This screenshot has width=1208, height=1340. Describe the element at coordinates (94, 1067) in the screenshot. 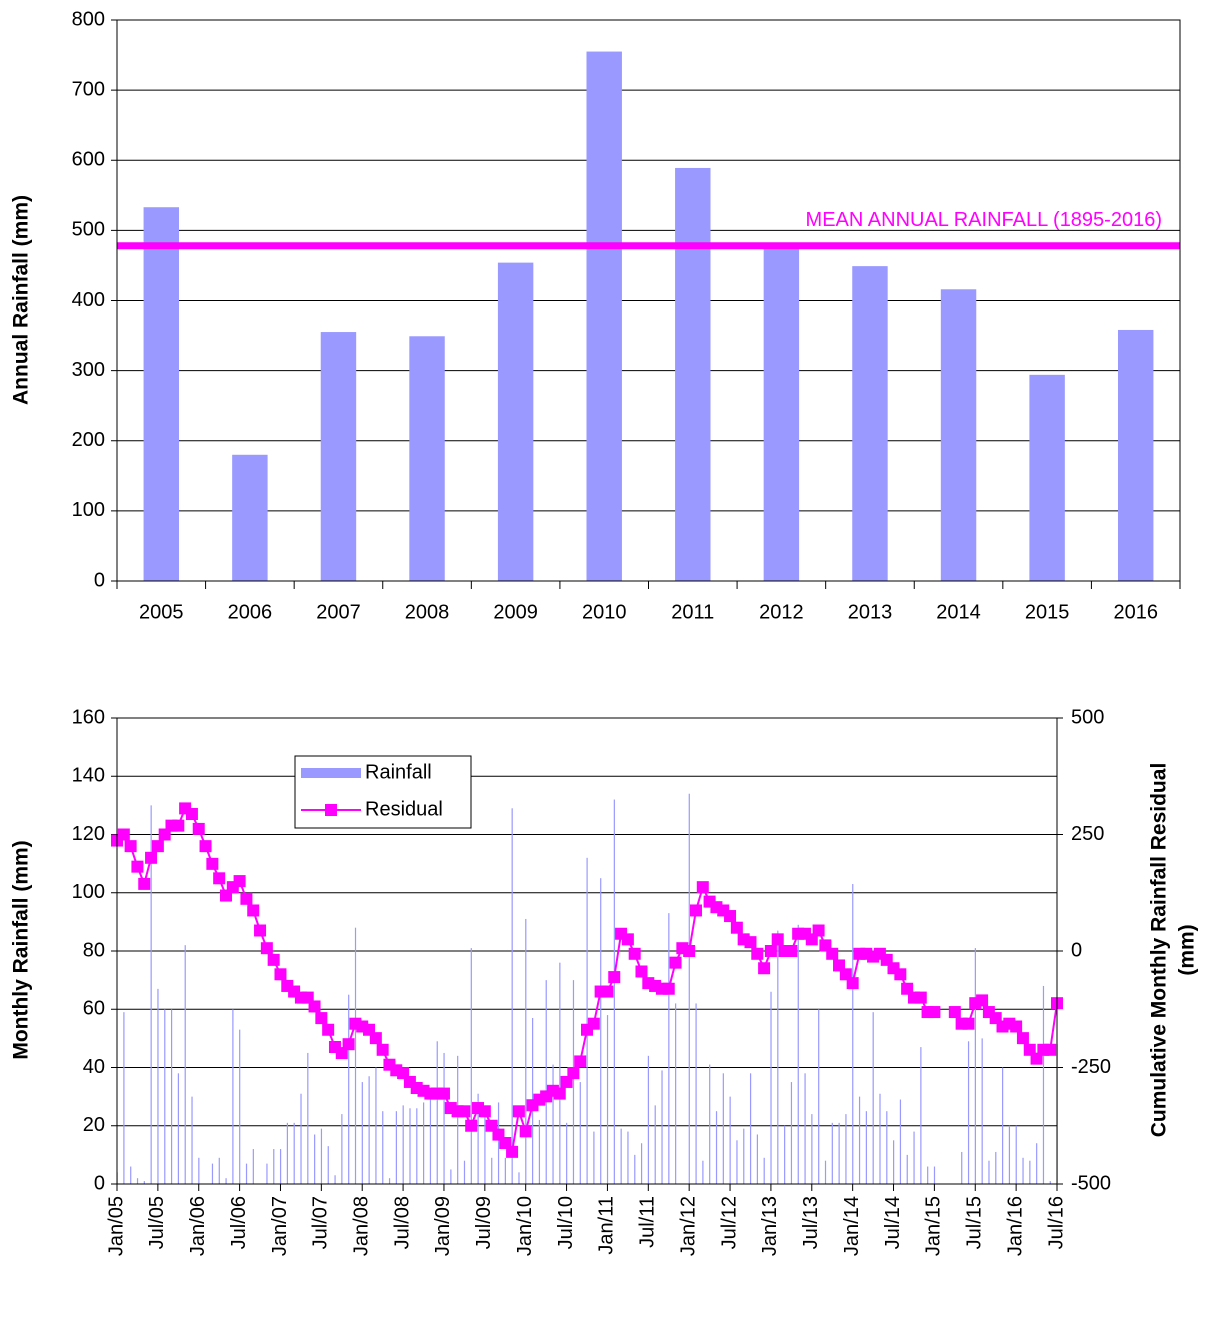

I see `y-tick-label: 40` at that location.